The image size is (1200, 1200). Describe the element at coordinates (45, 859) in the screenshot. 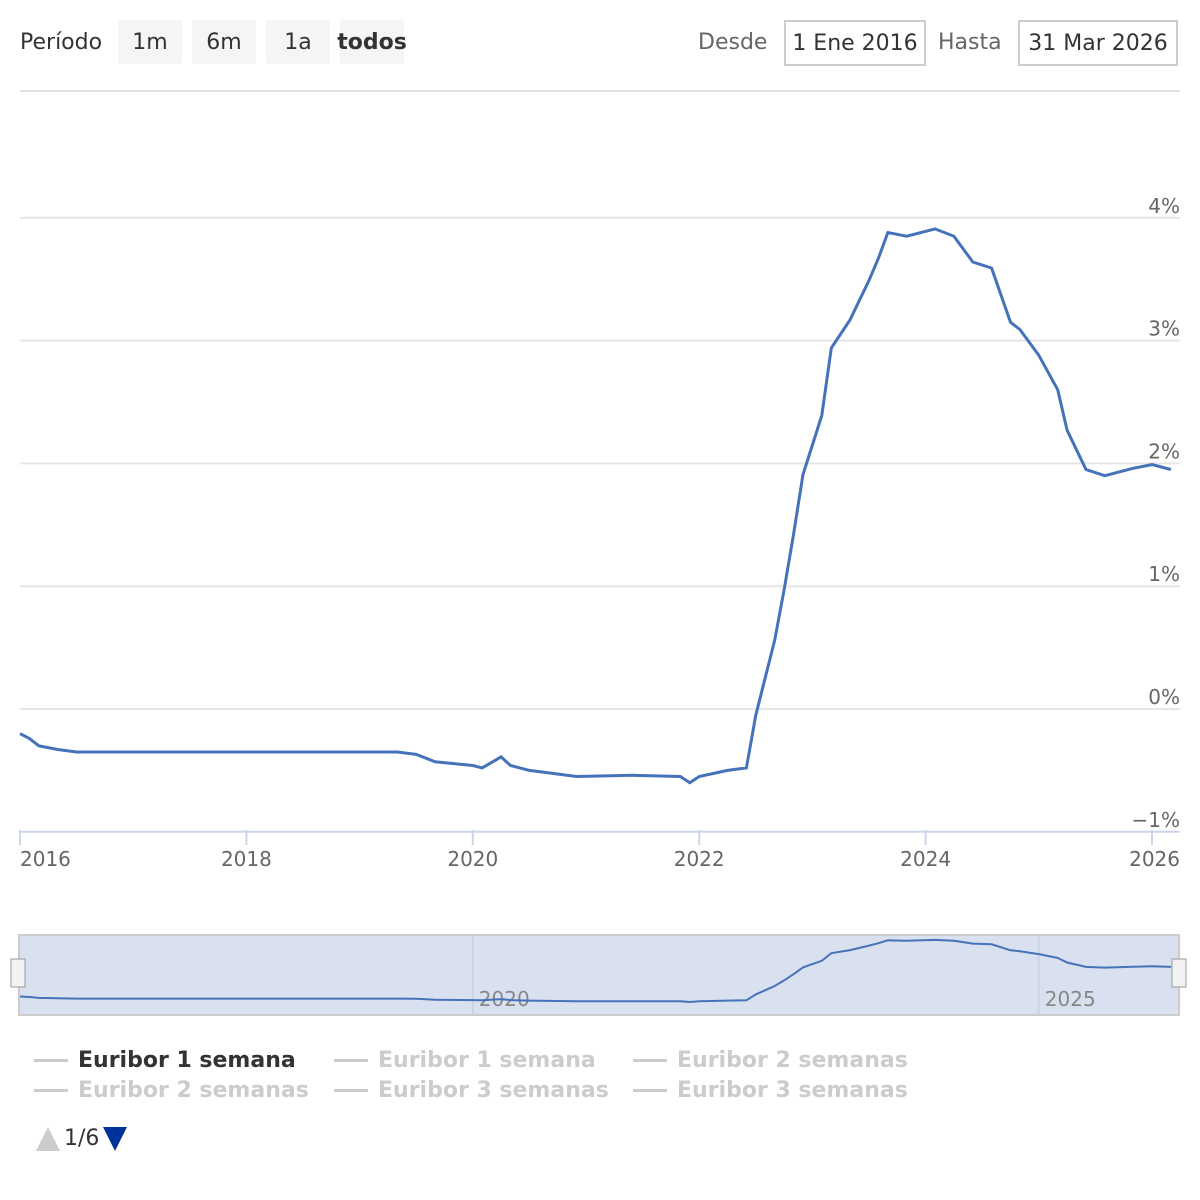

I see `x-tick-label: 2016` at that location.